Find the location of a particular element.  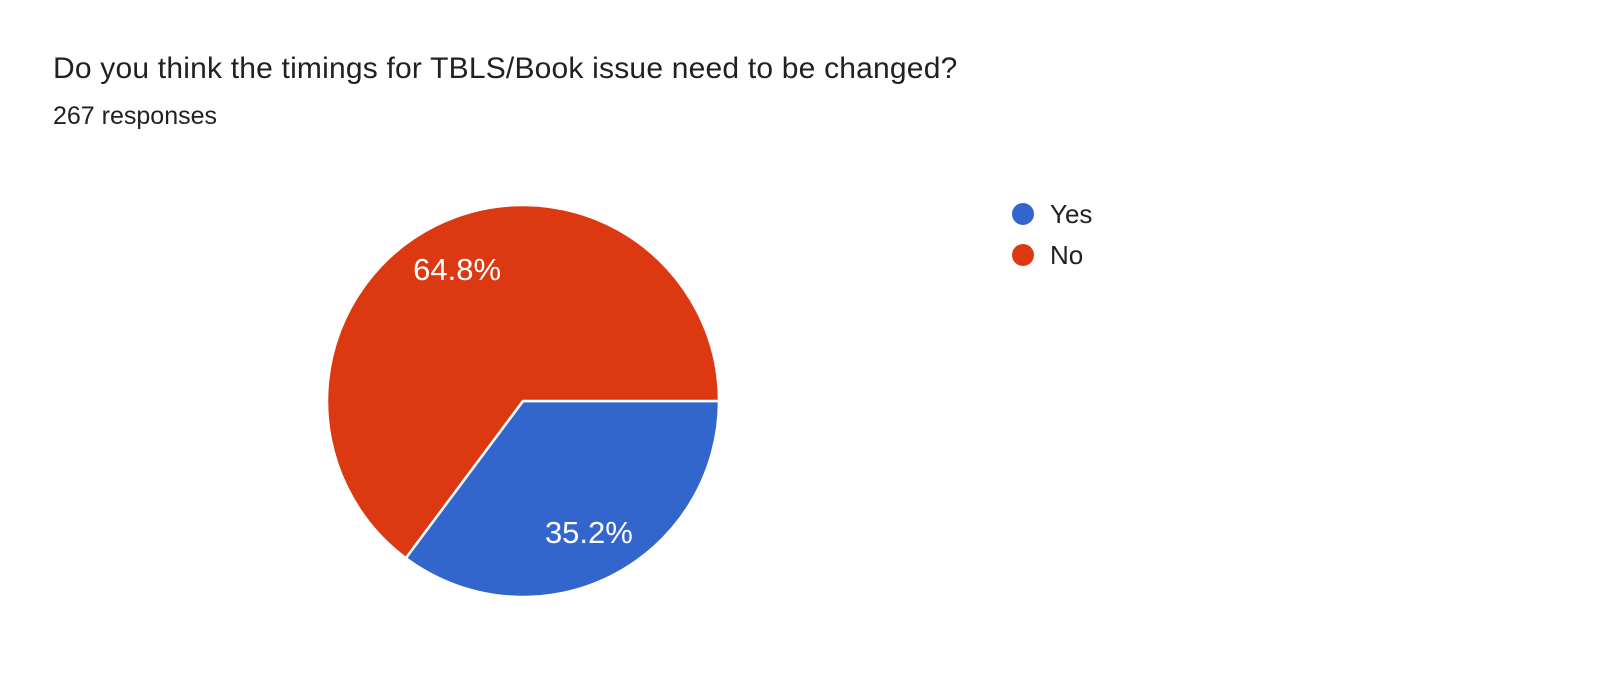

pie-slice-no is located at coordinates (523, 381).